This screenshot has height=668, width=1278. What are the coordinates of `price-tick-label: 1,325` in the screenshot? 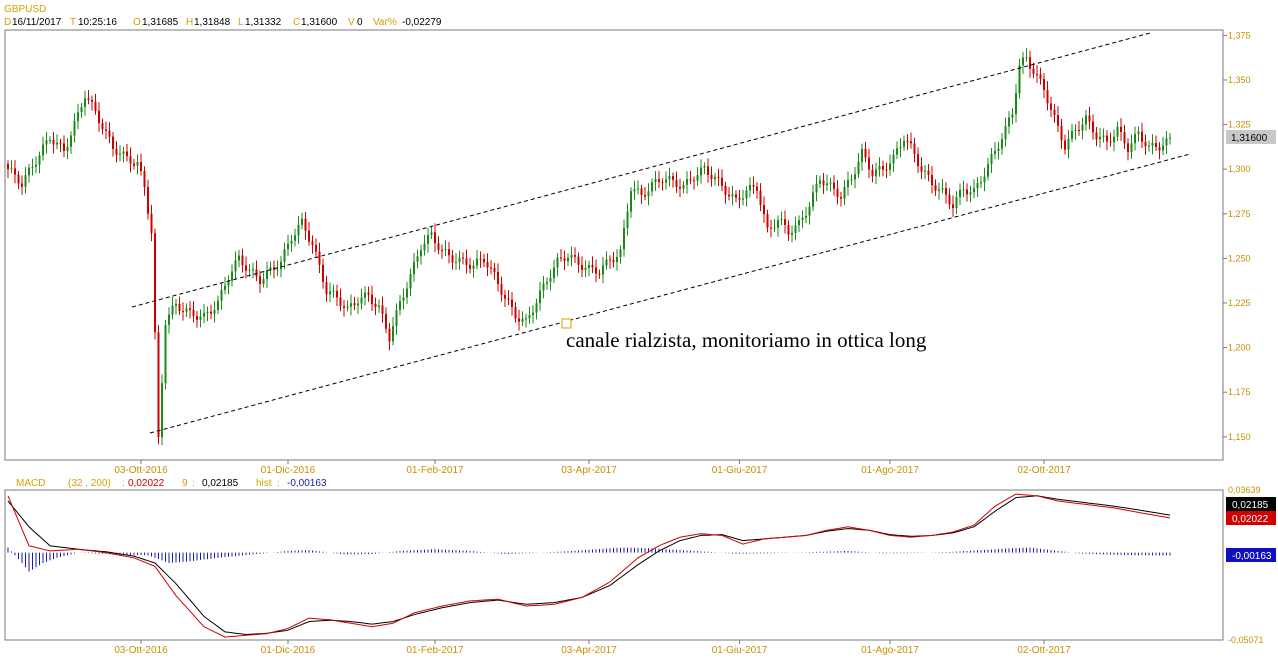 It's located at (1239, 125).